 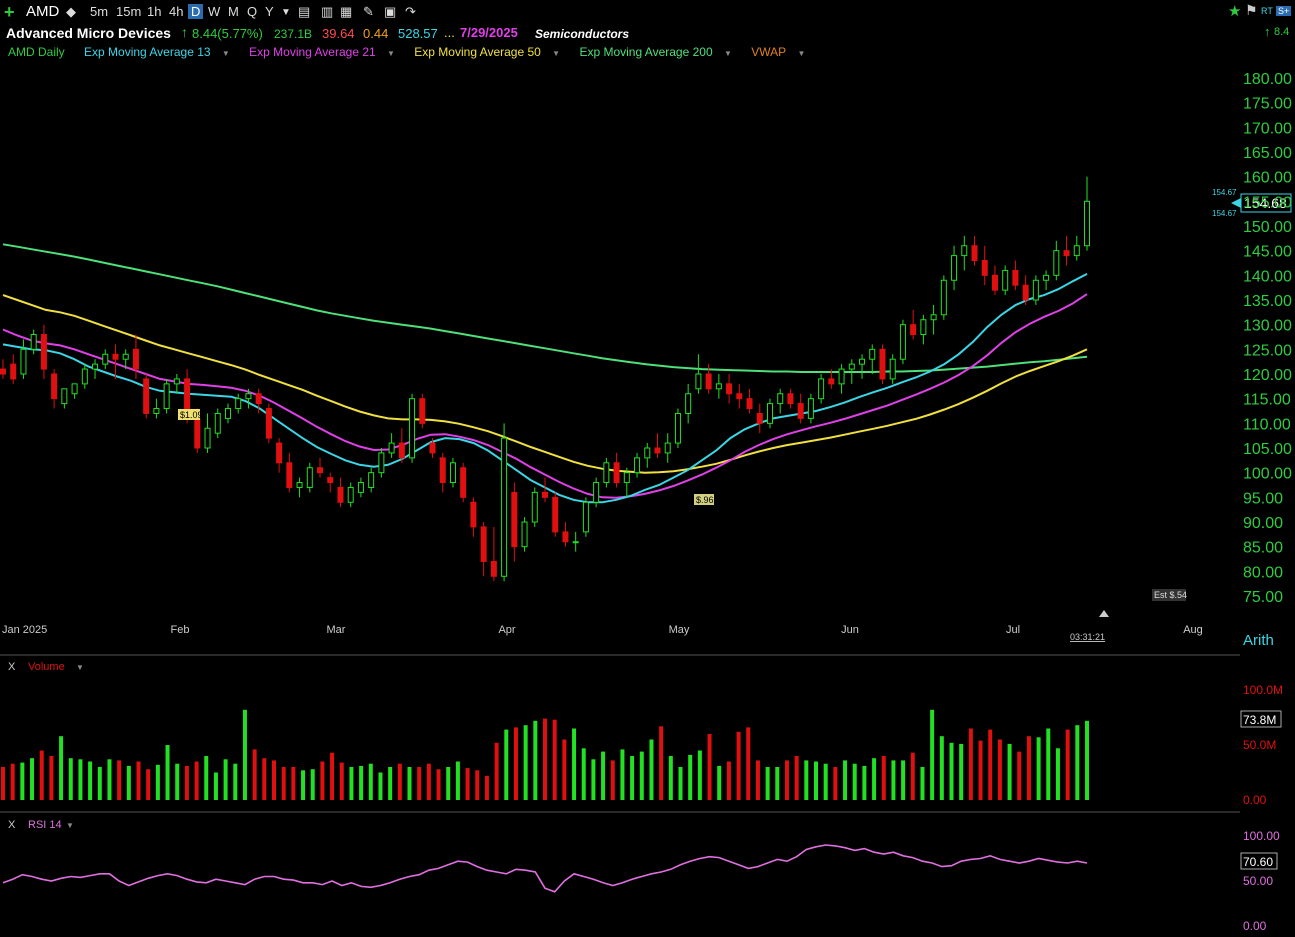 I want to click on market-cap: 237.1B, so click(x=293, y=34).